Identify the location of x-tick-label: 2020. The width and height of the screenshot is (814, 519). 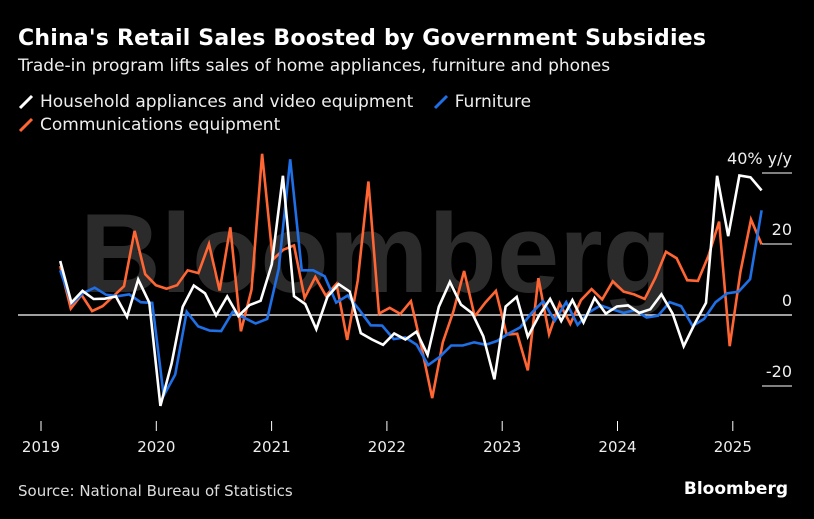
(156, 447).